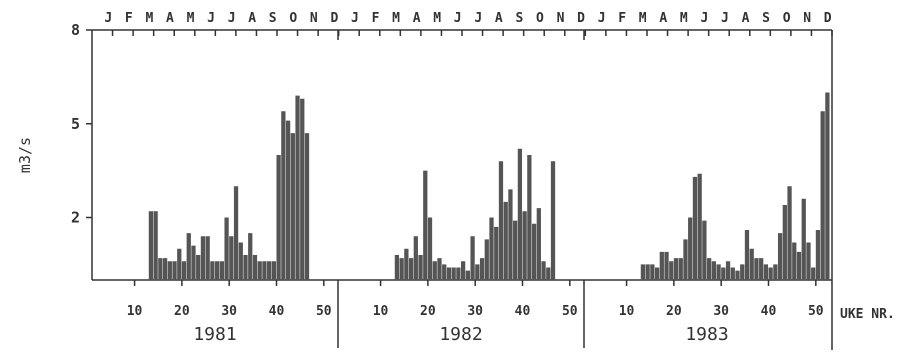 Image resolution: width=910 pixels, height=355 pixels. Describe the element at coordinates (25, 155) in the screenshot. I see `y-axis-label: m3/s` at that location.